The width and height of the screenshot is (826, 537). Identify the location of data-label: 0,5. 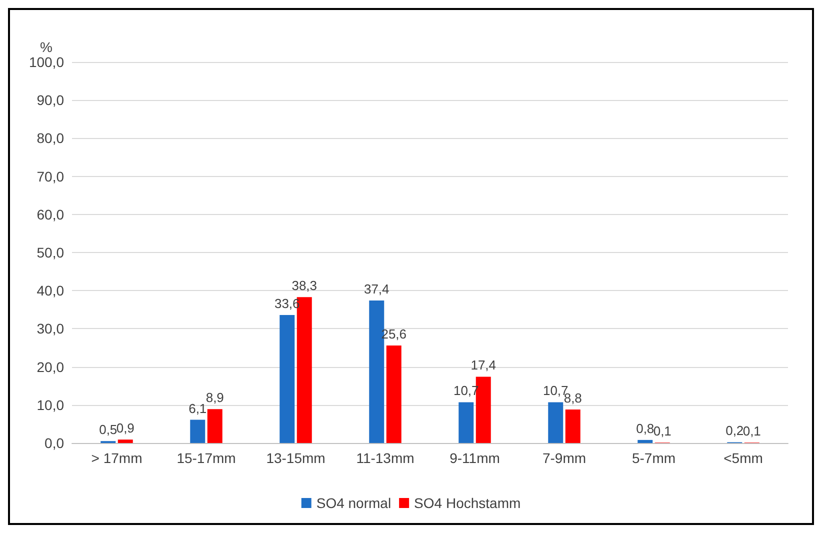
(108, 430).